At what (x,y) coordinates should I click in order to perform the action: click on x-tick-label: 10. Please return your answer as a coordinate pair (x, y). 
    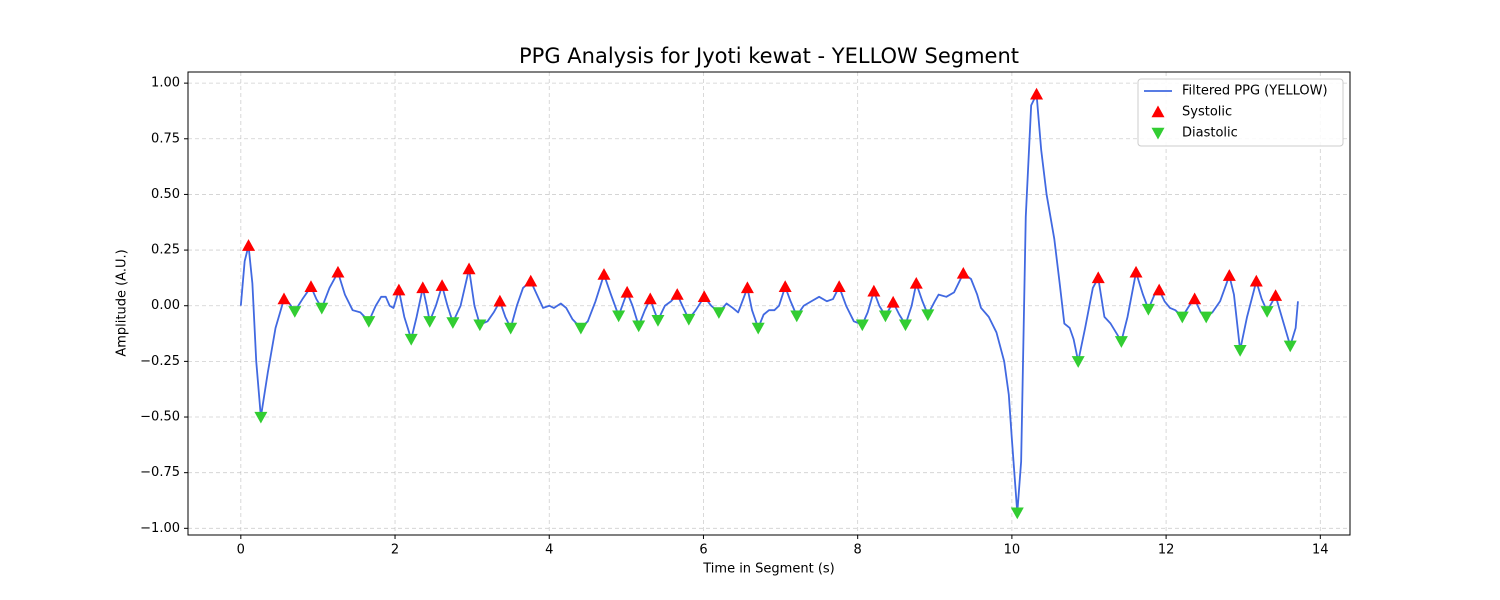
    Looking at the image, I should click on (1012, 550).